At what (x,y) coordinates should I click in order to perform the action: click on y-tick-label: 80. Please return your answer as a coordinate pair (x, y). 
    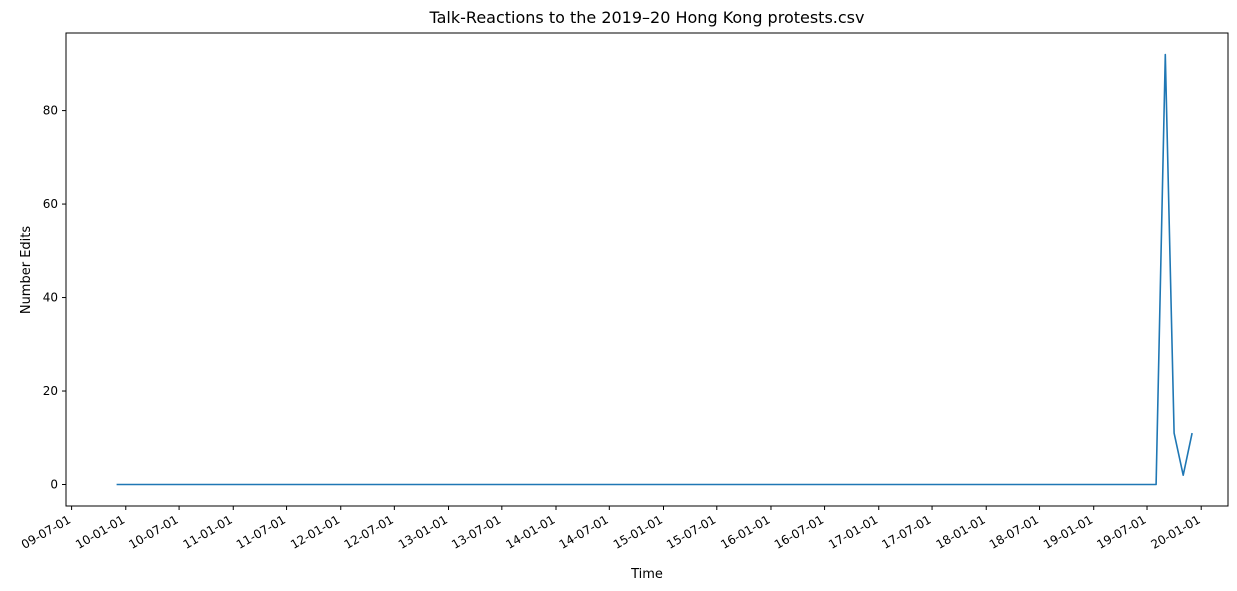
    Looking at the image, I should click on (50, 111).